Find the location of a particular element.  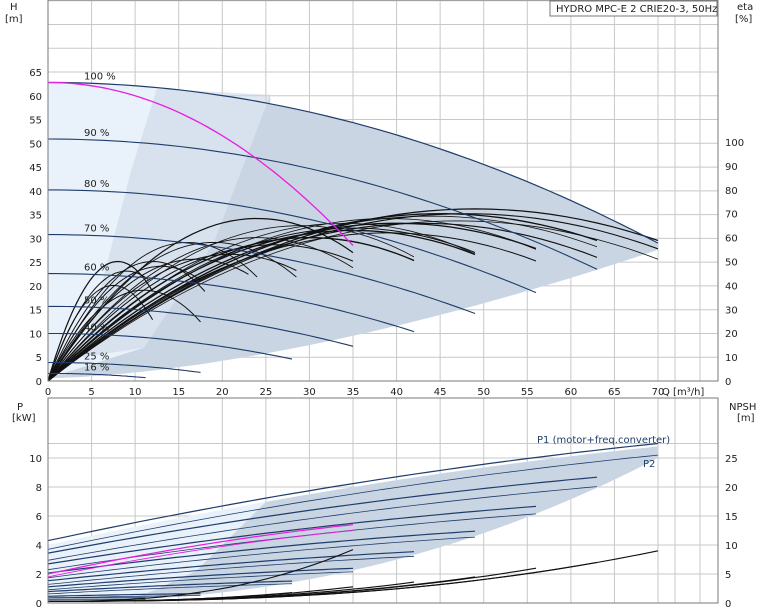

y-tick-label: 30 is located at coordinates (35, 239).